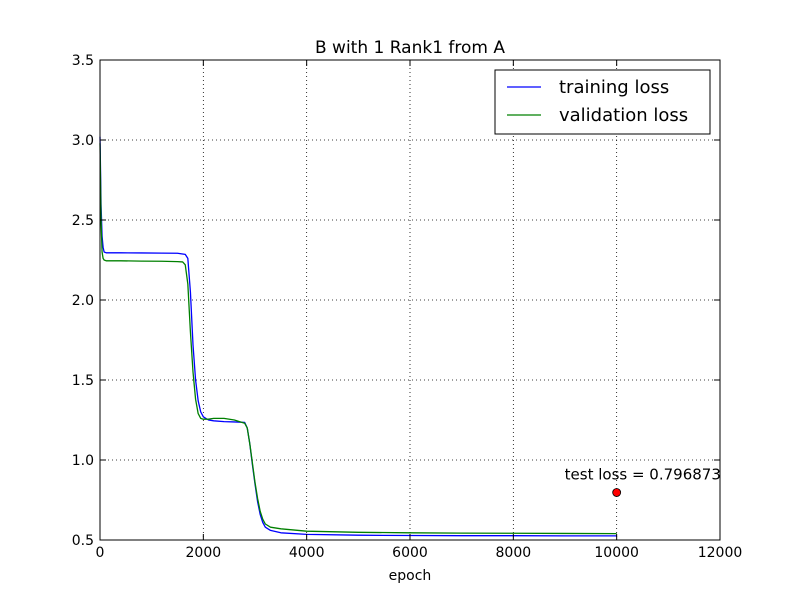  What do you see at coordinates (83, 221) in the screenshot?
I see `y-tick-label: 2.5` at bounding box center [83, 221].